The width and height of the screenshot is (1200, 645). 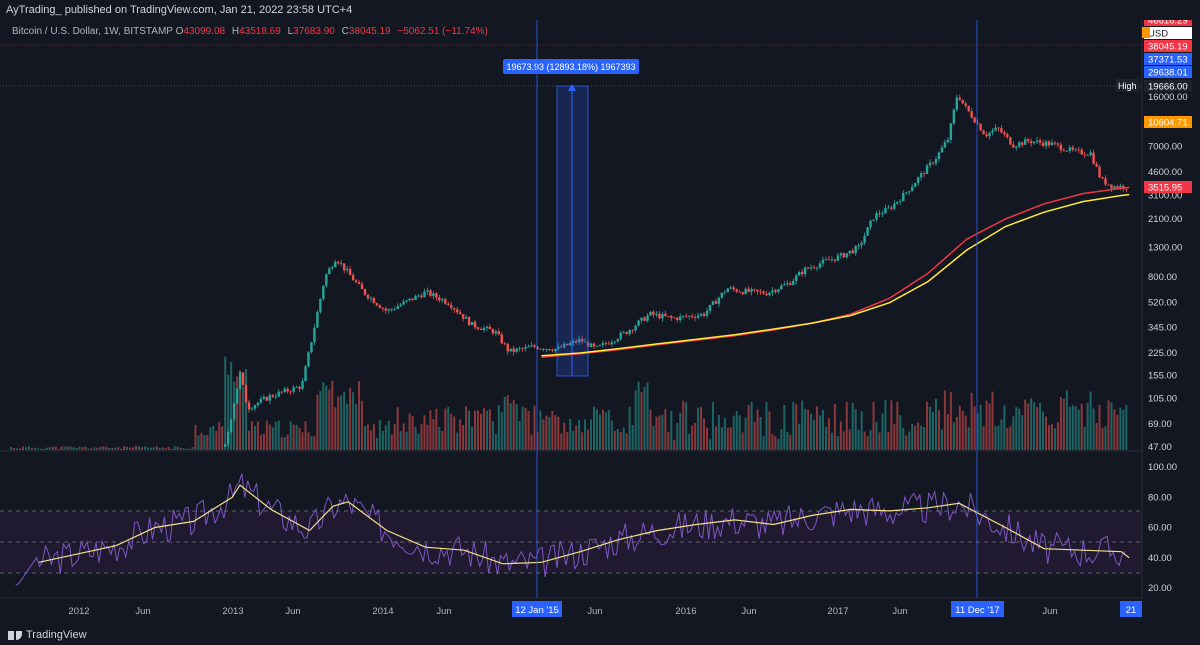 What do you see at coordinates (47, 635) in the screenshot?
I see `tradingview-logo: TradingView` at bounding box center [47, 635].